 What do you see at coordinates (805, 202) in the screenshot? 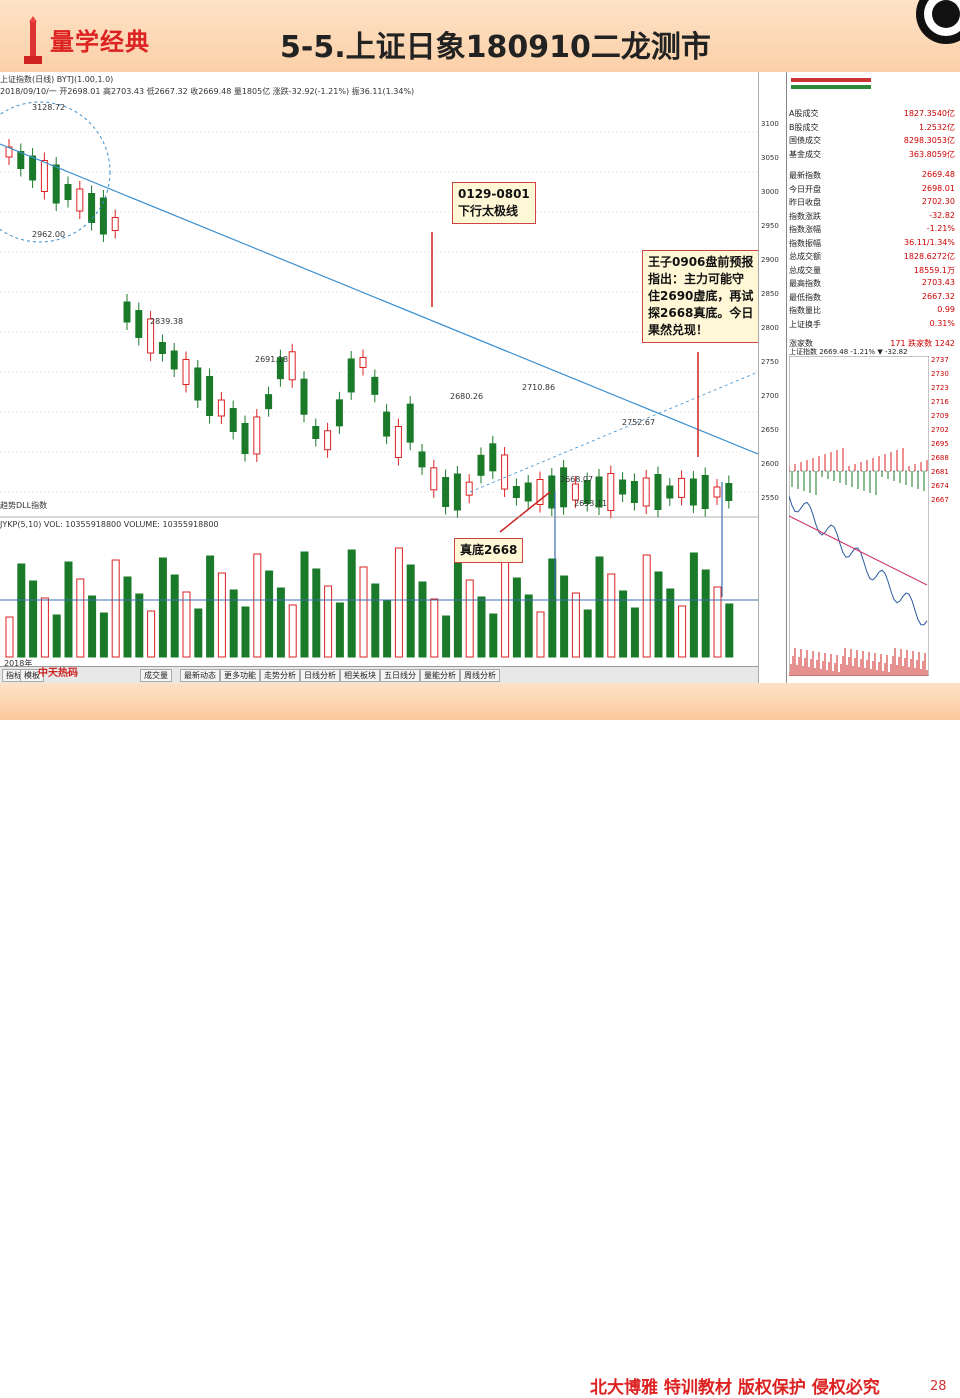
I see `stat-label: 昨日收盘` at bounding box center [805, 202].